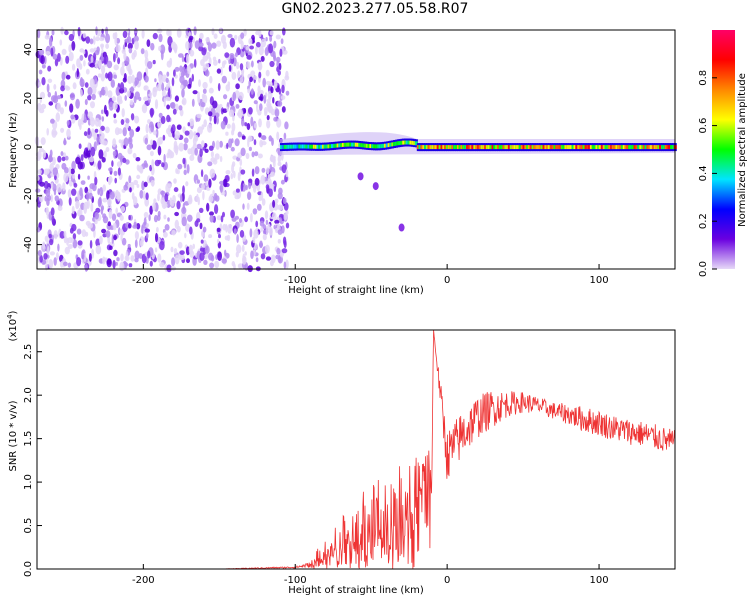  What do you see at coordinates (703, 78) in the screenshot?
I see `colorbar-tick-label: 0.8` at bounding box center [703, 78].